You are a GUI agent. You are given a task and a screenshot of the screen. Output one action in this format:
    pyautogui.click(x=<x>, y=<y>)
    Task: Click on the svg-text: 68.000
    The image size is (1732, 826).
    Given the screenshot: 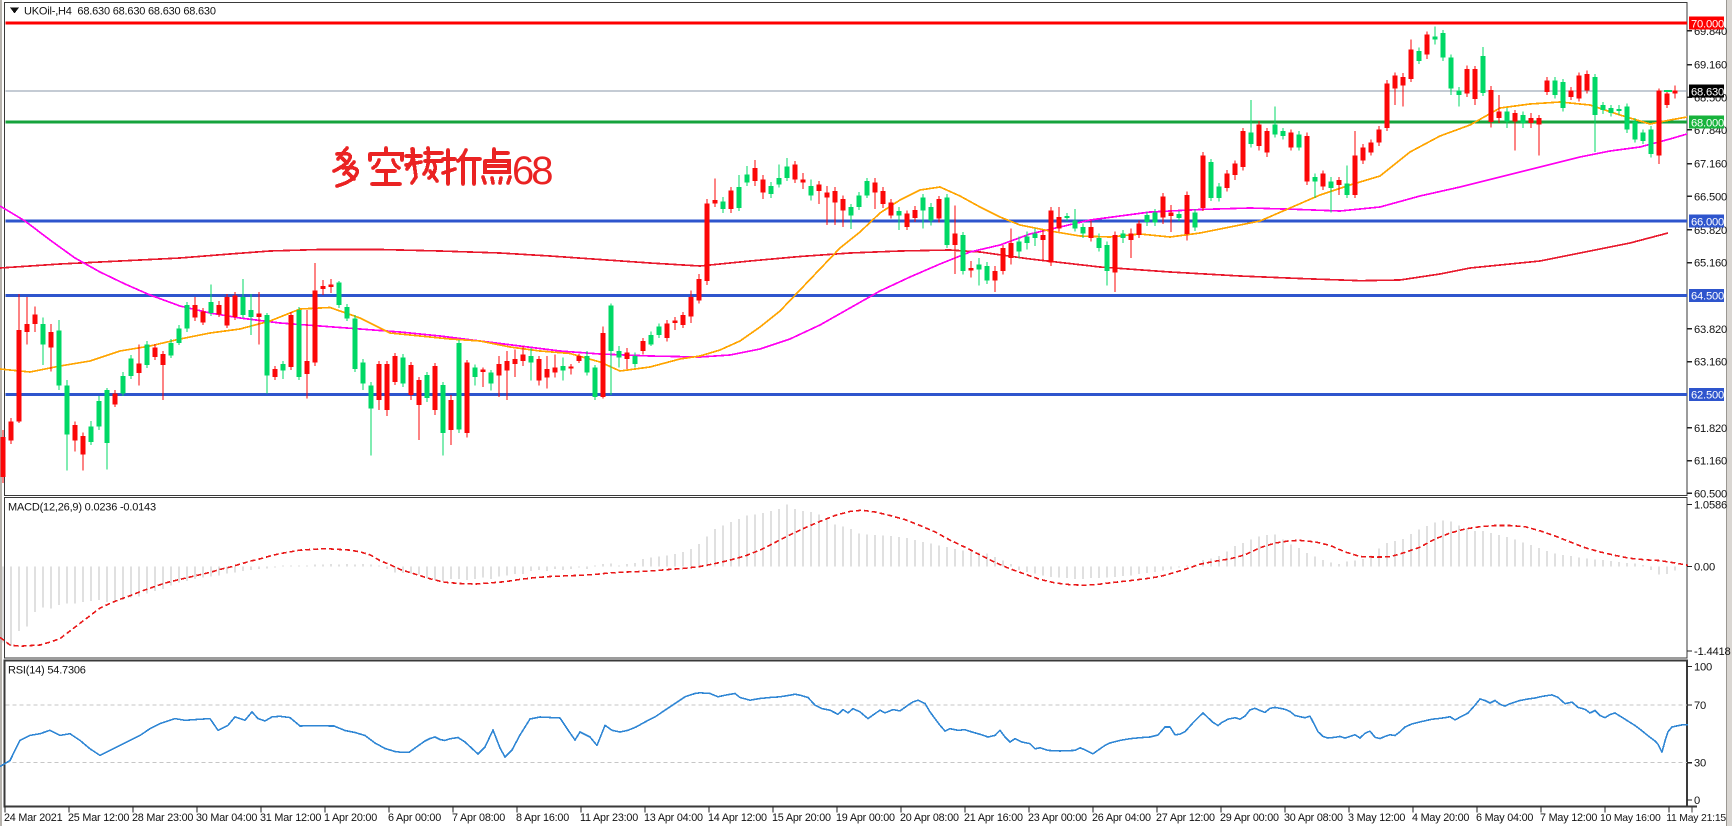 What is the action you would take?
    pyautogui.click(x=1707, y=123)
    